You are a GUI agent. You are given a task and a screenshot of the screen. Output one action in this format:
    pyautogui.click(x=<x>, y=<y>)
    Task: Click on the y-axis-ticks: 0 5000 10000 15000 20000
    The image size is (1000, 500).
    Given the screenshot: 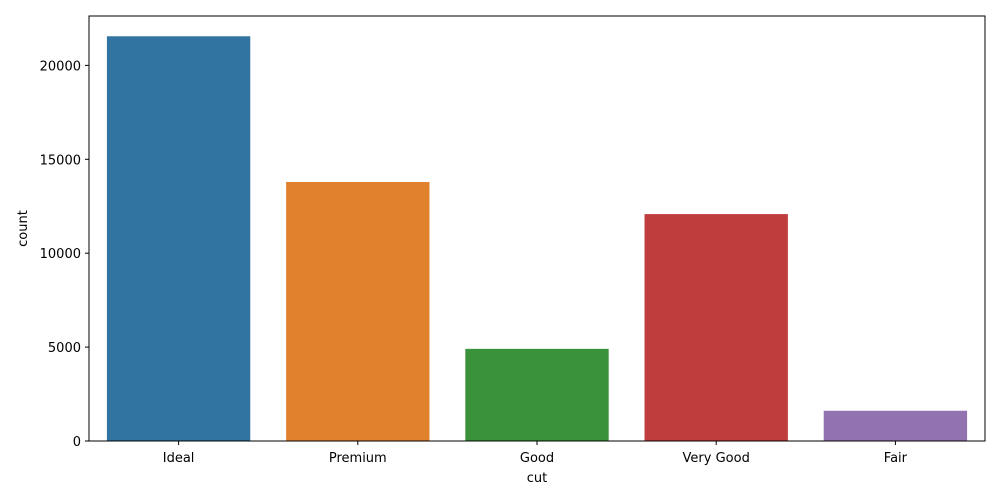 What is the action you would take?
    pyautogui.click(x=64, y=254)
    